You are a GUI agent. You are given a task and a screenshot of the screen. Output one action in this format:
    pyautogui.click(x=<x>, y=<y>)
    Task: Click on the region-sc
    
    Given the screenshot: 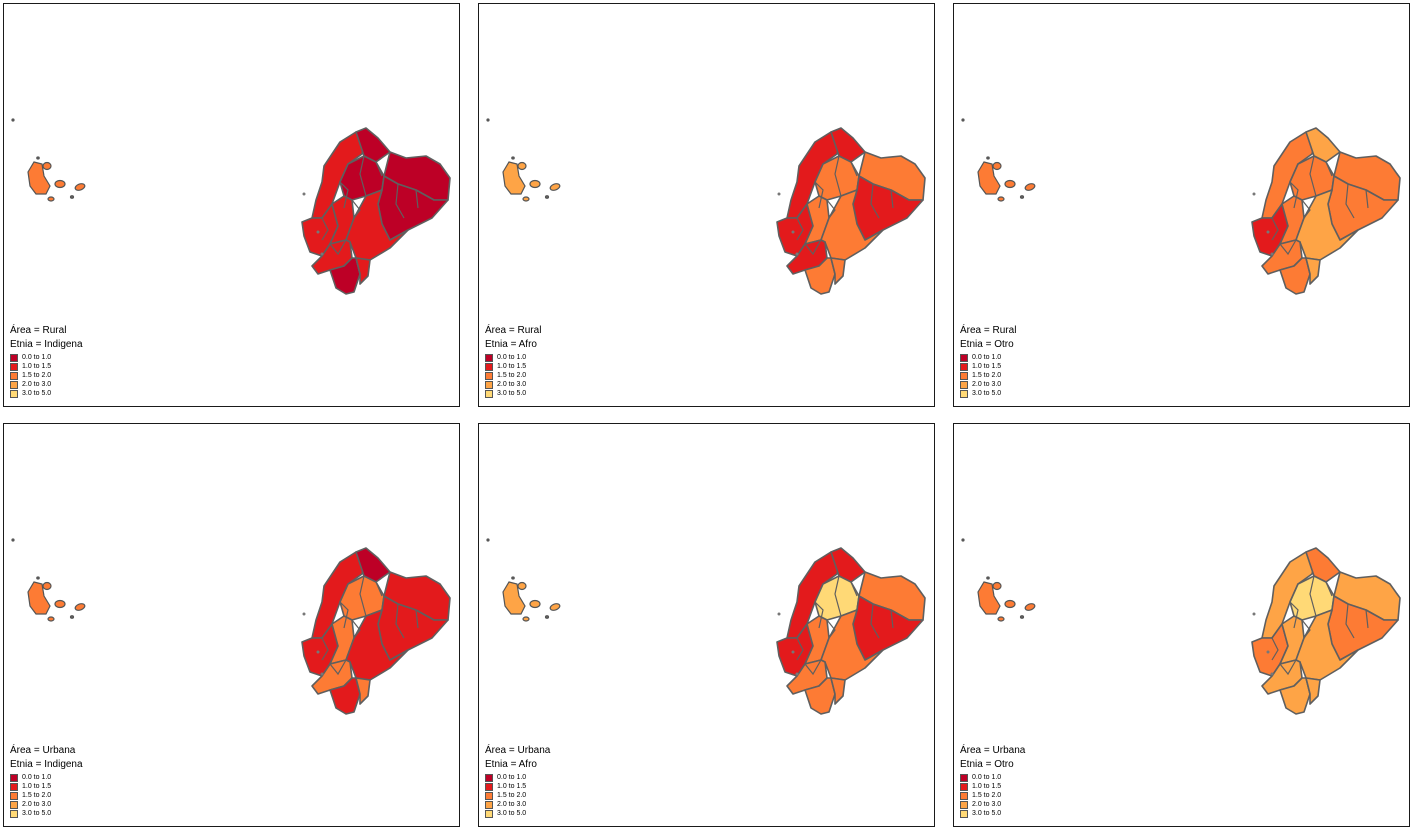 What is the action you would take?
    pyautogui.click(x=838, y=271)
    